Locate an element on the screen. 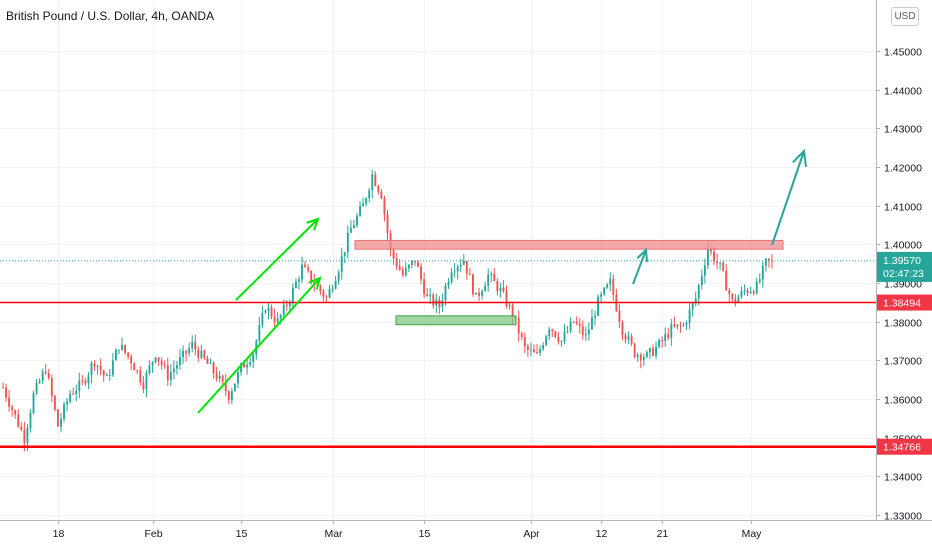  countdown-label: 02:47:23 is located at coordinates (903, 274).